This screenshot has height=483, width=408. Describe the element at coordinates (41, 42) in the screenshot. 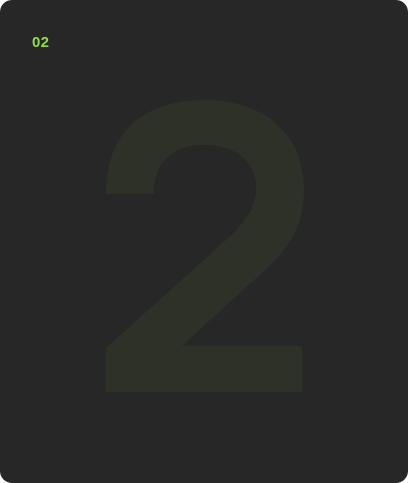

I see `step-number: 02` at that location.